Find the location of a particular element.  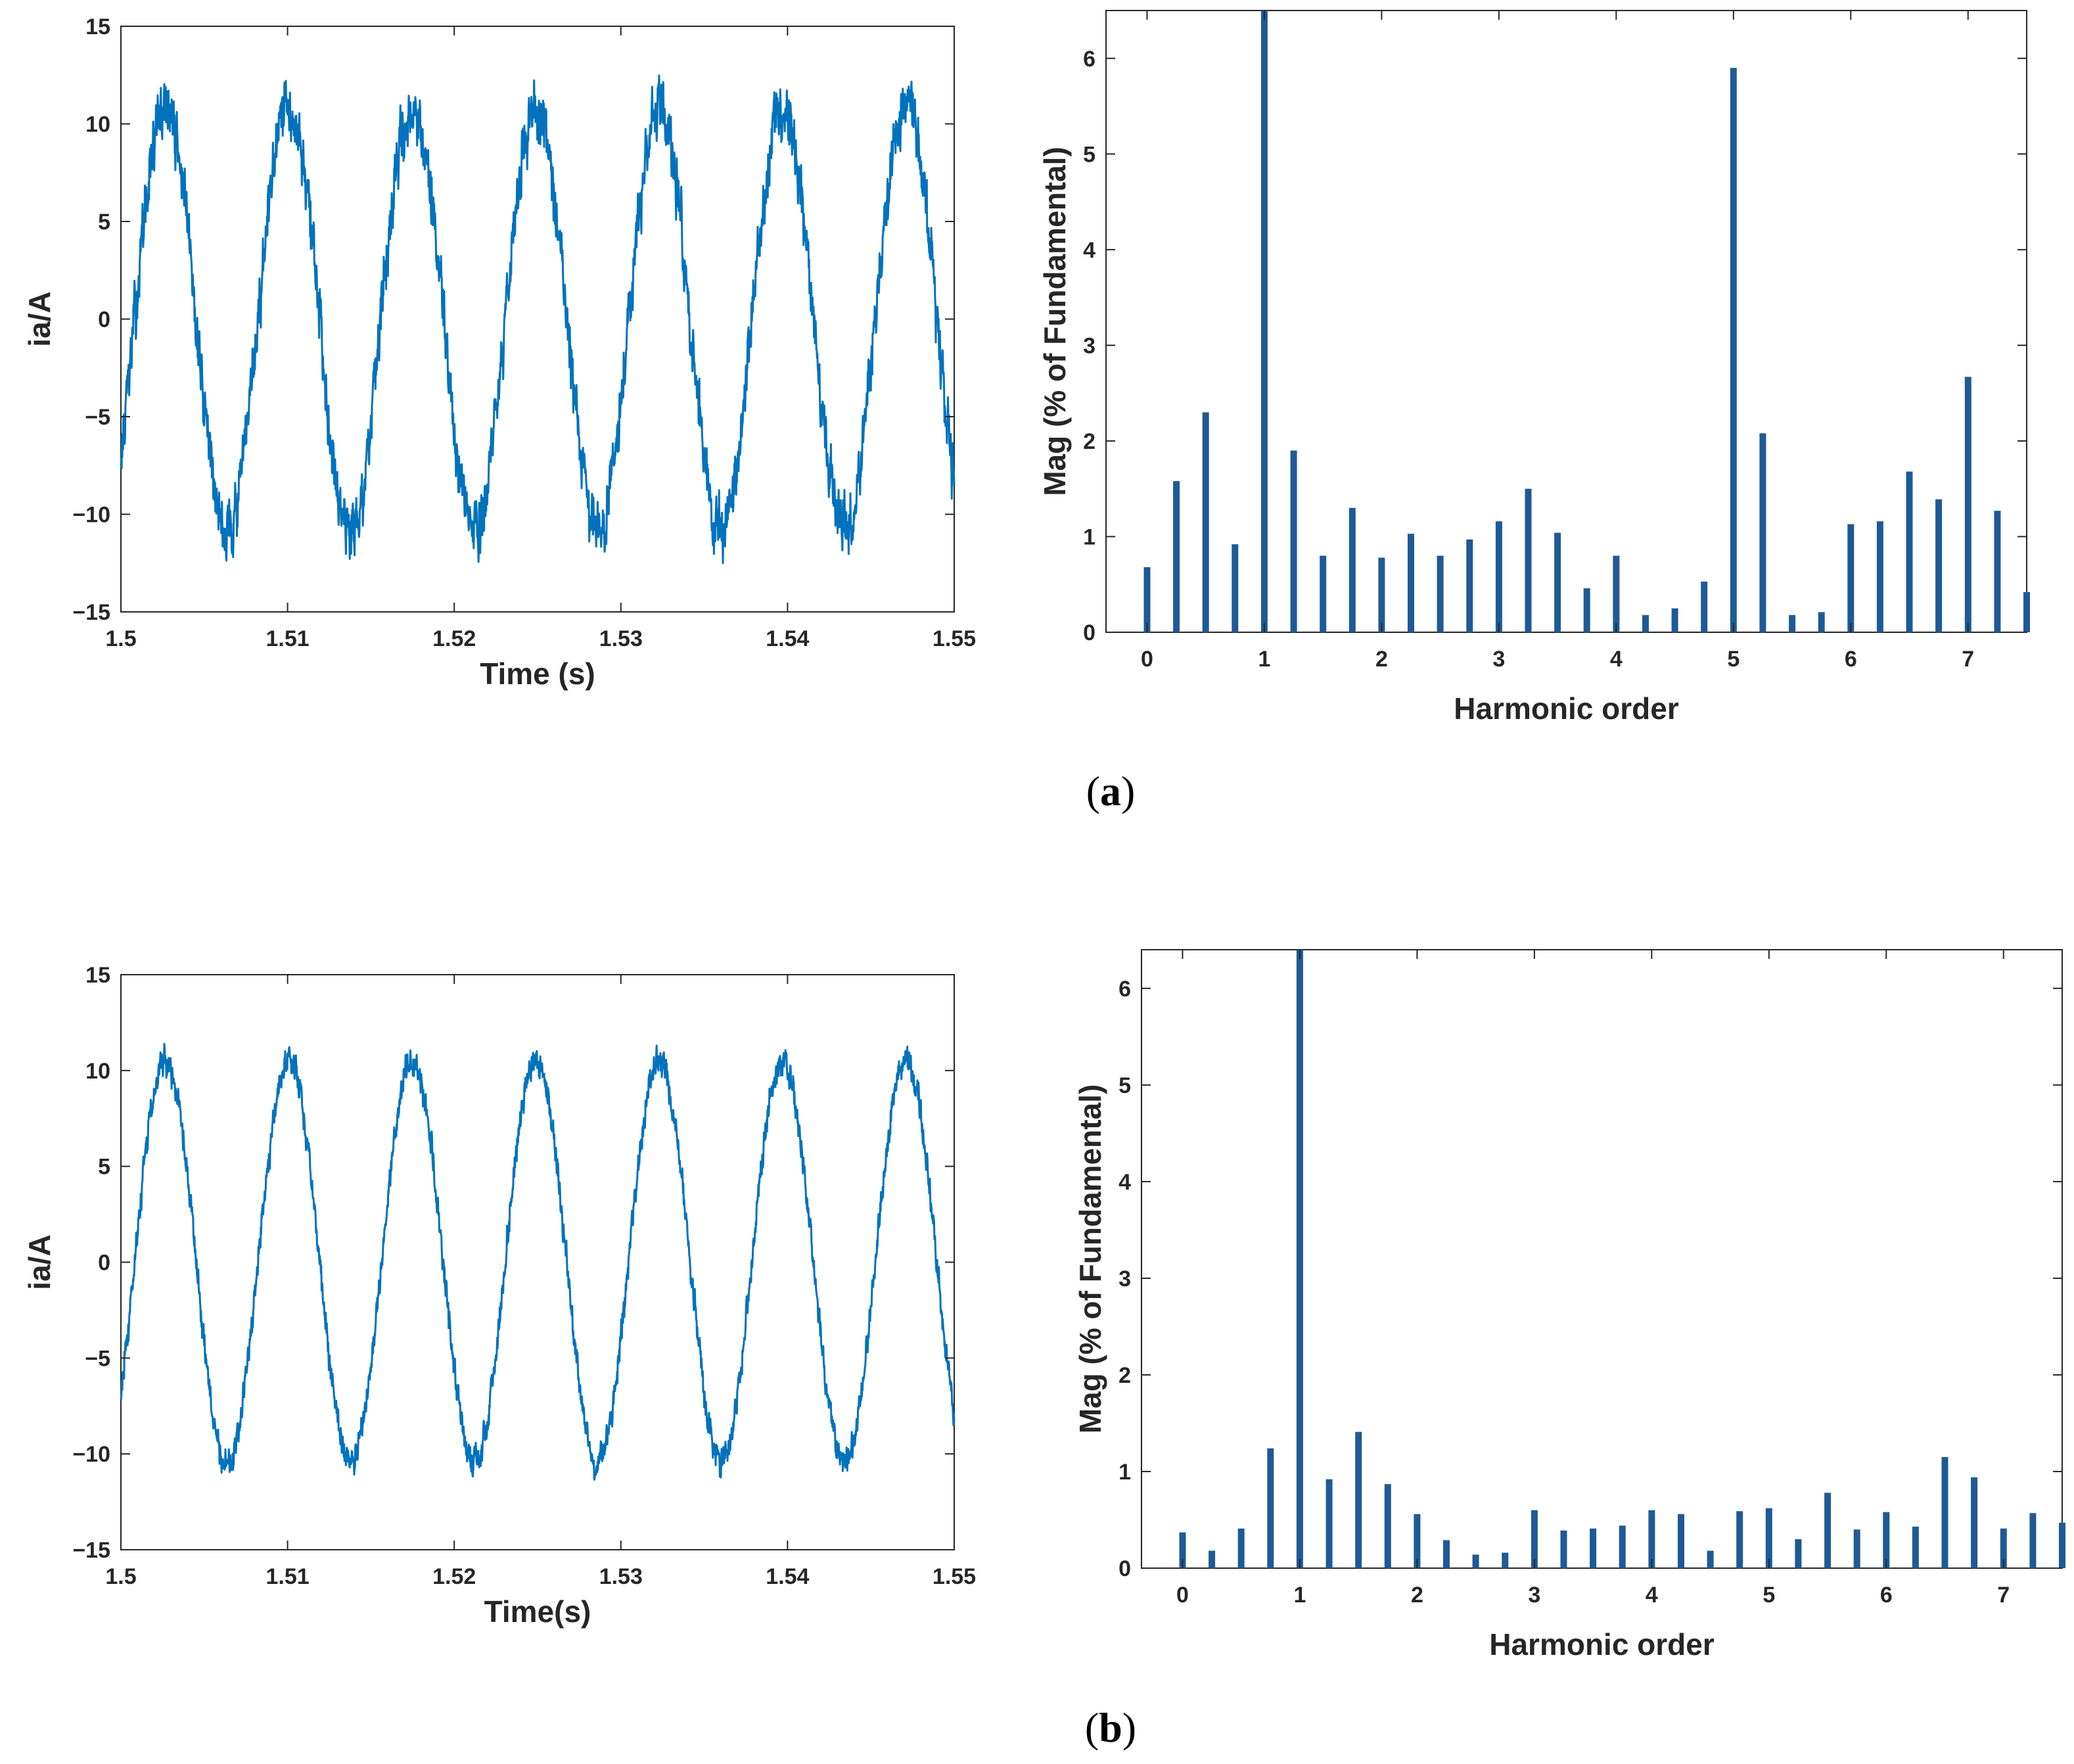

y-axis-label: ia/A is located at coordinates (39, 318).